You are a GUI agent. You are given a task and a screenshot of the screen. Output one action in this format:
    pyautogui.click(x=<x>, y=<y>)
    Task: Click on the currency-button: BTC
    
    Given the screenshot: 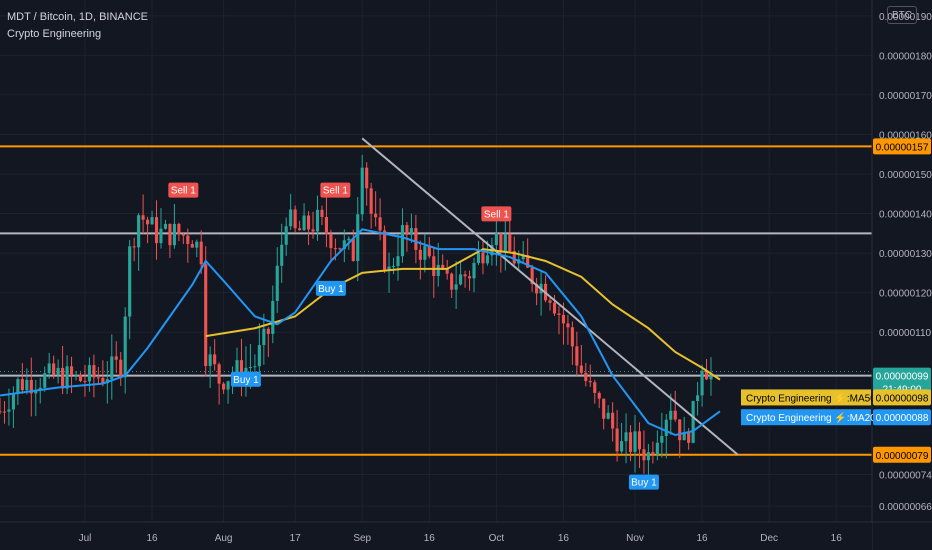 What is the action you would take?
    pyautogui.click(x=902, y=15)
    